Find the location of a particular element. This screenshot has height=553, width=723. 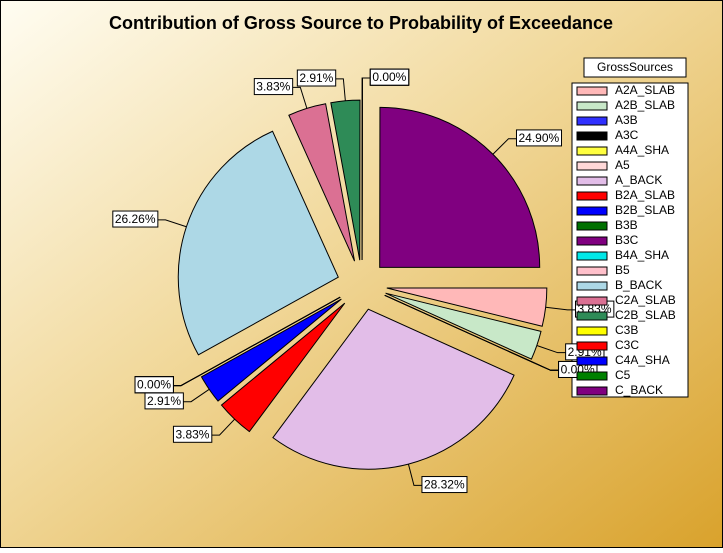

legend-label: C2B_SLAB is located at coordinates (645, 315).